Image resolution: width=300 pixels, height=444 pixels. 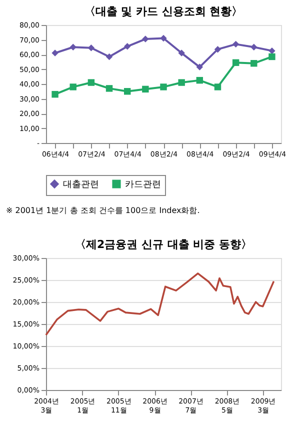 I want to click on legend-label: 대출관련, so click(x=81, y=185).